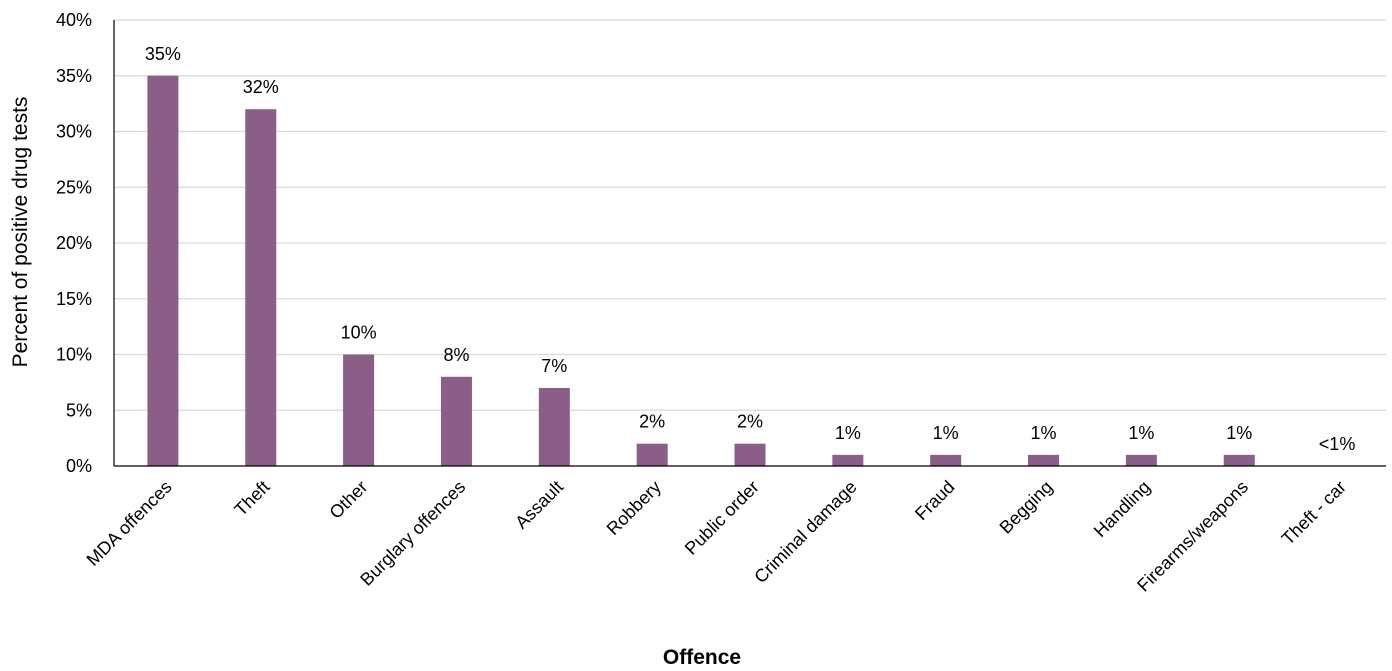  I want to click on data-label: 10%, so click(359, 333).